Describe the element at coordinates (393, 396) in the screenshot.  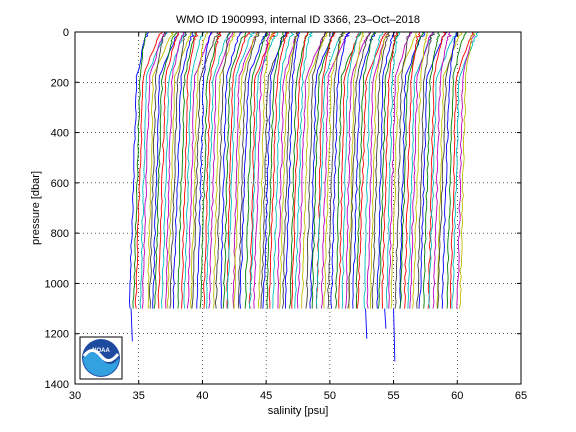
I see `x-tick-label: 55` at that location.